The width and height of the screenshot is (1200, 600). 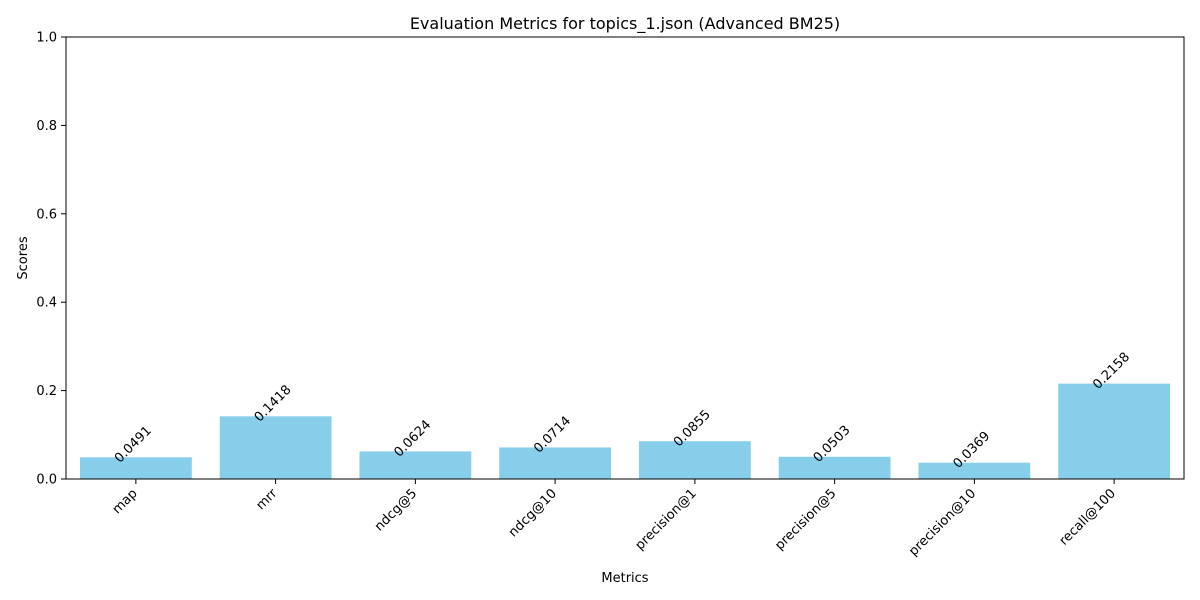 What do you see at coordinates (694, 460) in the screenshot?
I see `bar-precision@1` at bounding box center [694, 460].